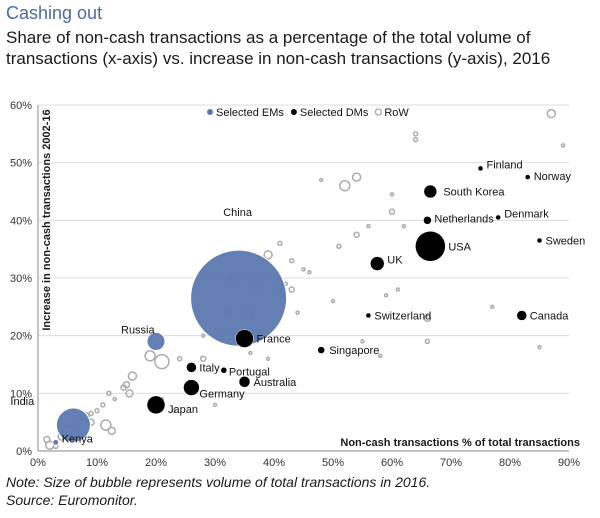 This screenshot has height=518, width=600. Describe the element at coordinates (250, 113) in the screenshot. I see `legend-label-selected-ems: Selected EMs` at that location.